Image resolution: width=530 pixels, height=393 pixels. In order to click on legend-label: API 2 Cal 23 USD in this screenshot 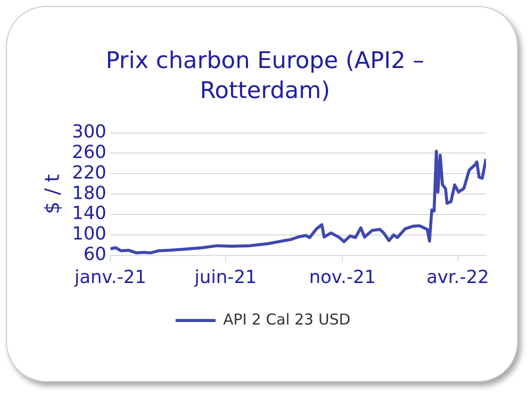, I will do `click(286, 319)`.